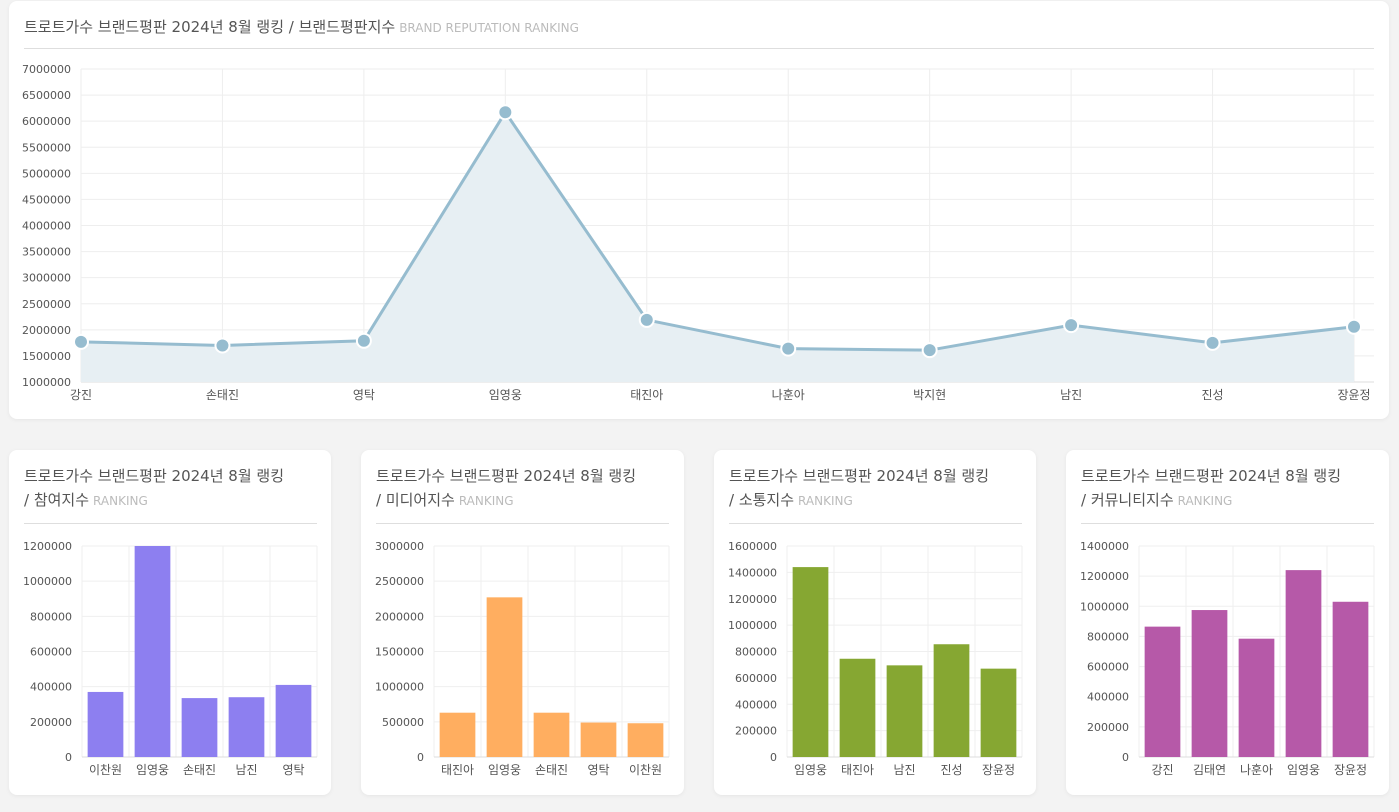 The image size is (1399, 812). I want to click on x-tick-label: 박지현, so click(929, 395).